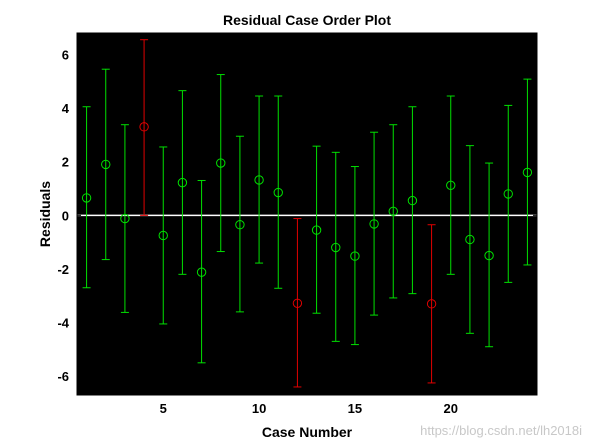 This screenshot has height=444, width=592. I want to click on y-tick-label: -6, so click(63, 376).